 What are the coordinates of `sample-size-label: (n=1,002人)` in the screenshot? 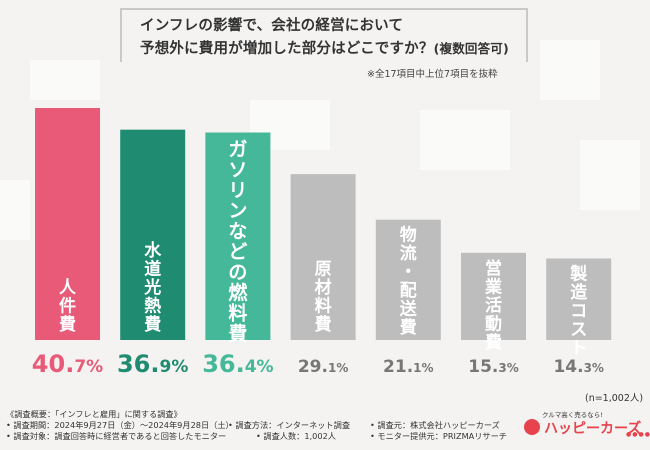 It's located at (614, 398).